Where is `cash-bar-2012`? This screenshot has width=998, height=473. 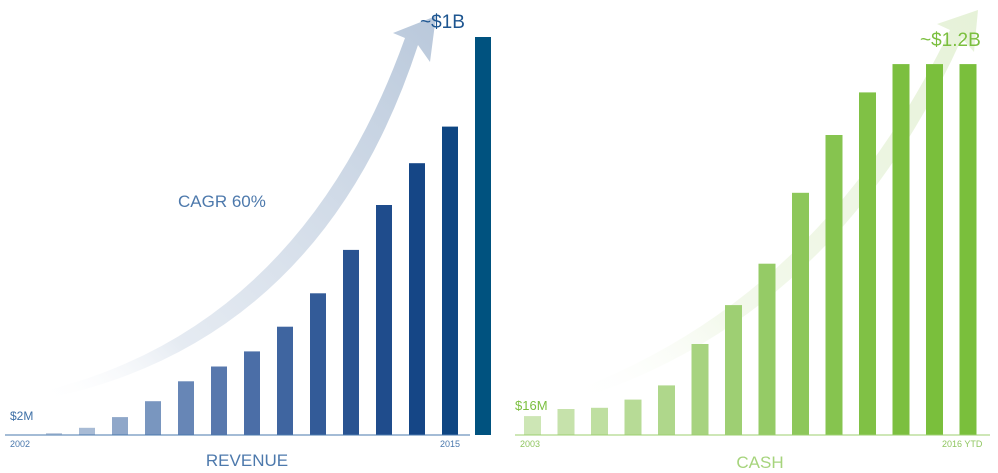 cash-bar-2012 is located at coordinates (834, 285).